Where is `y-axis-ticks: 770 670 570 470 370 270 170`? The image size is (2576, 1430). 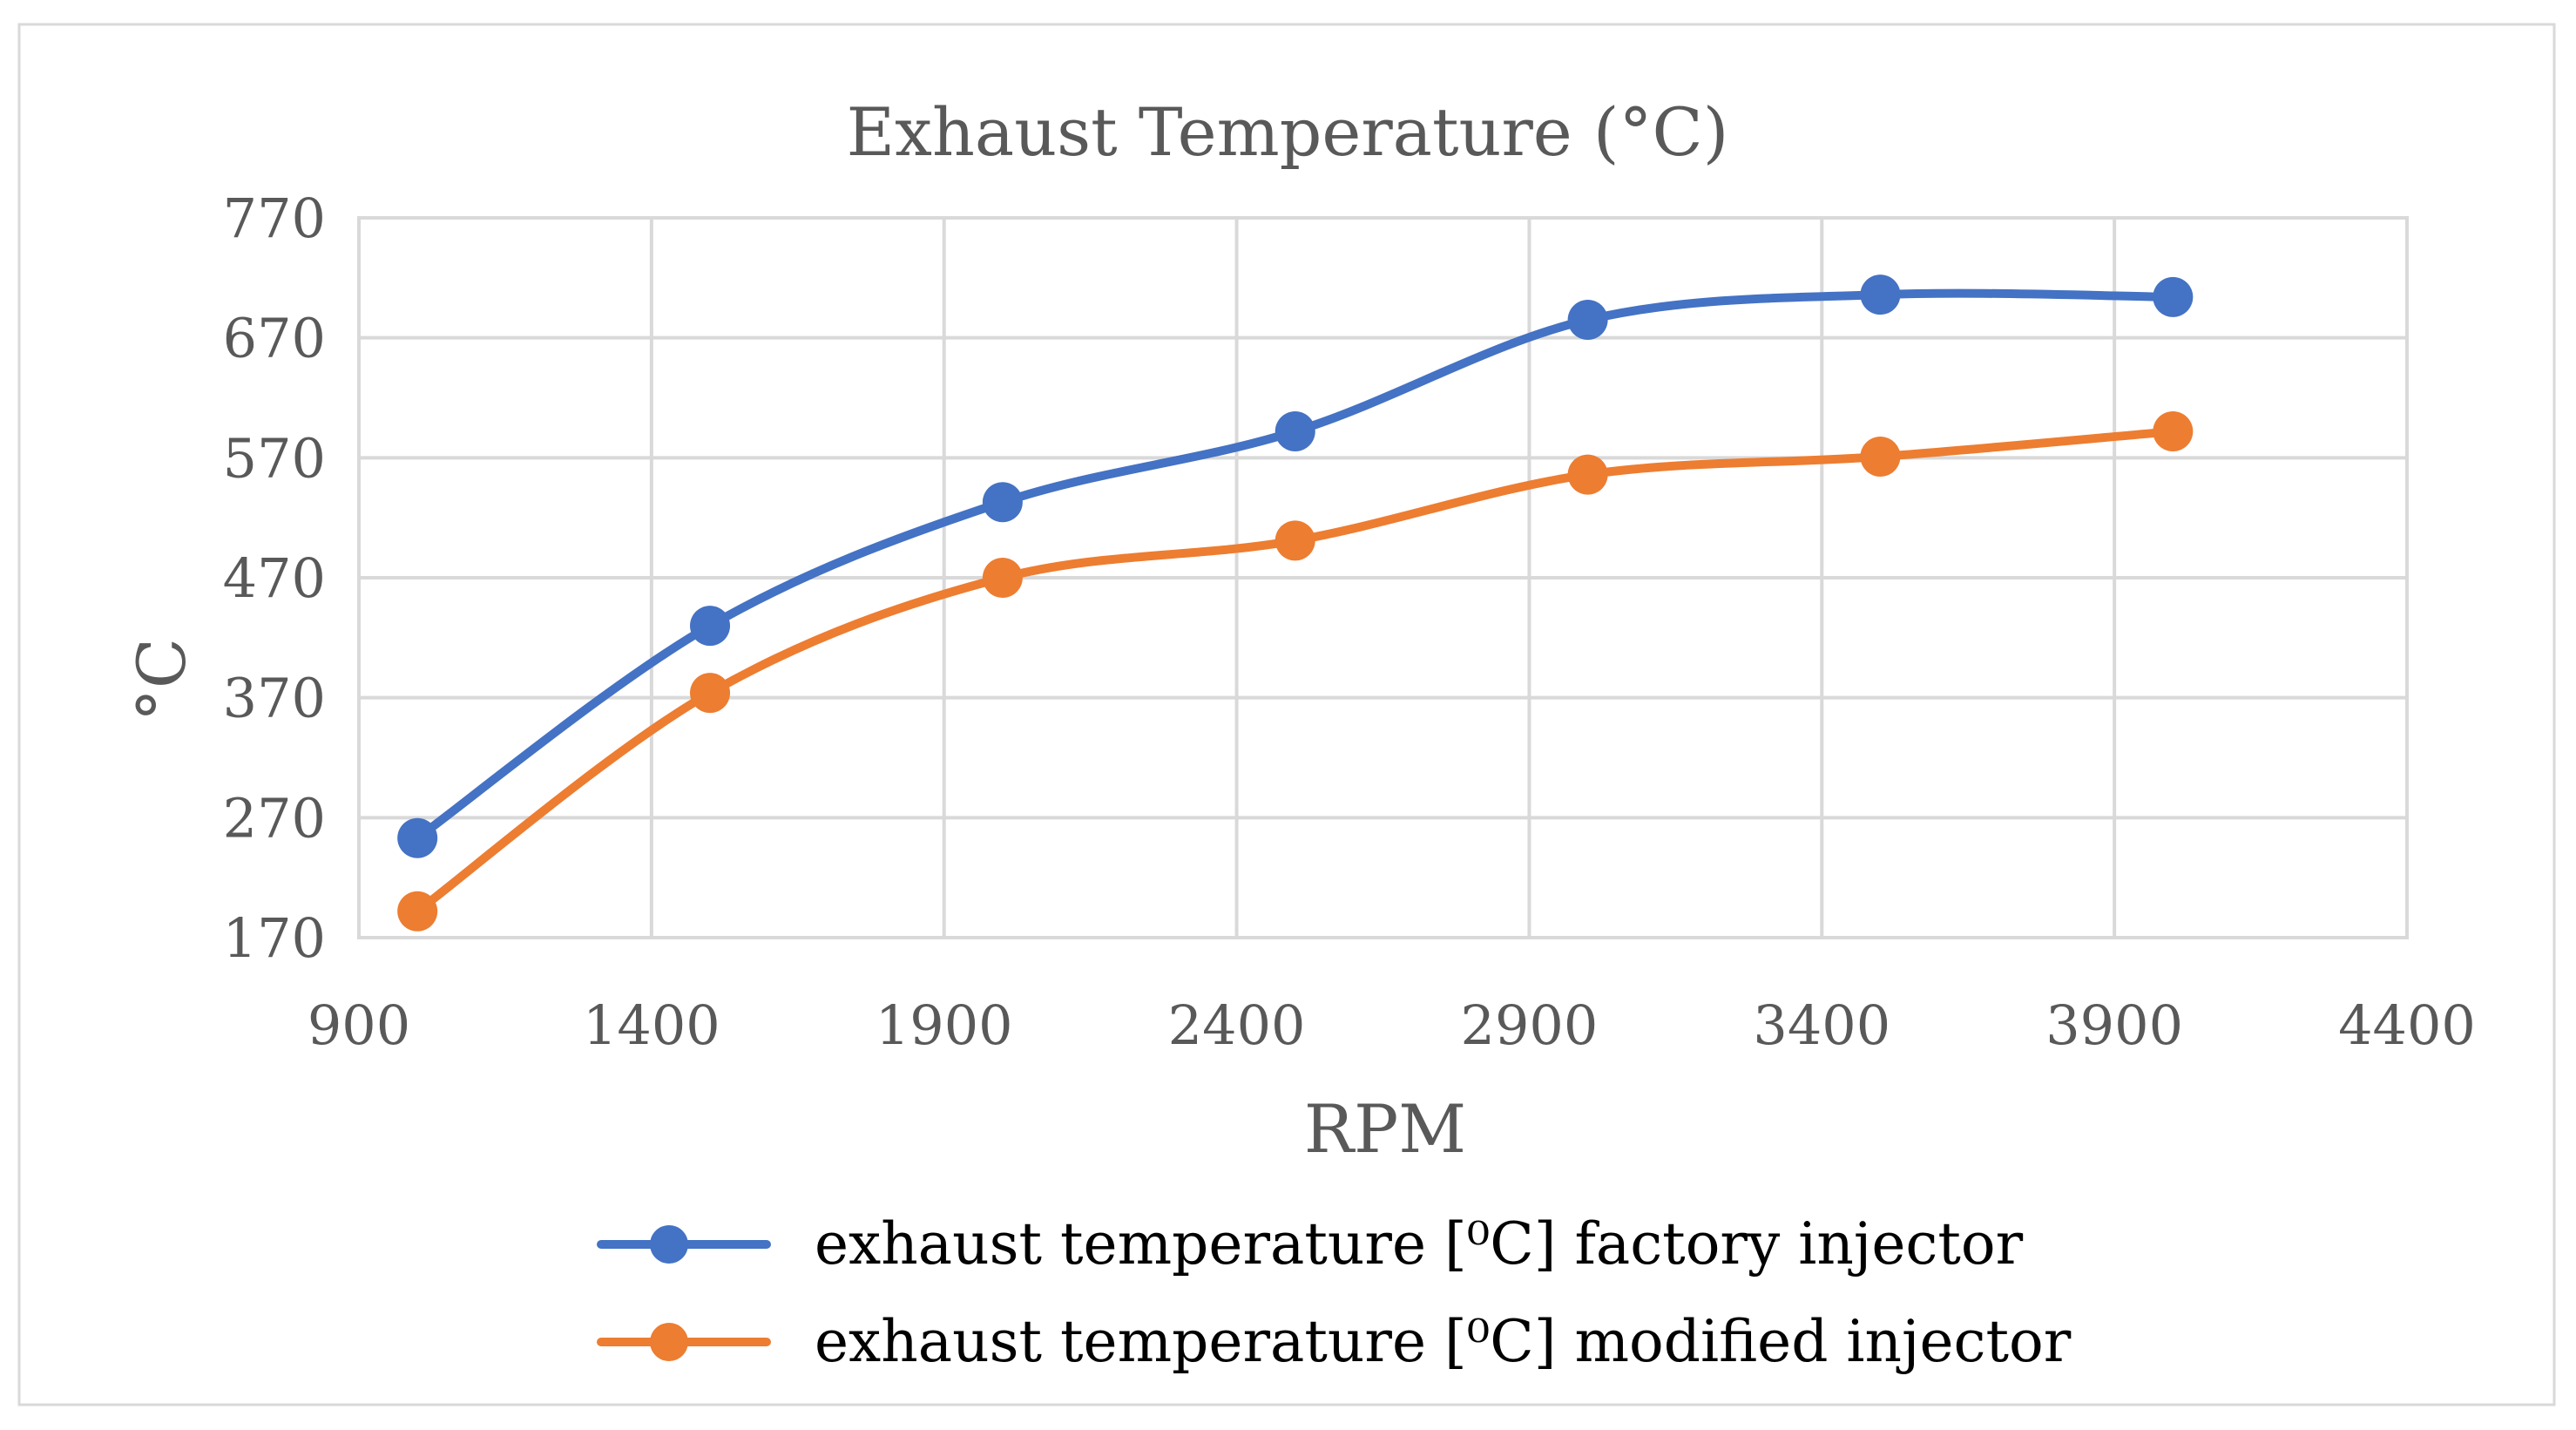 y-axis-ticks: 770 670 570 470 370 270 170 is located at coordinates (274, 578).